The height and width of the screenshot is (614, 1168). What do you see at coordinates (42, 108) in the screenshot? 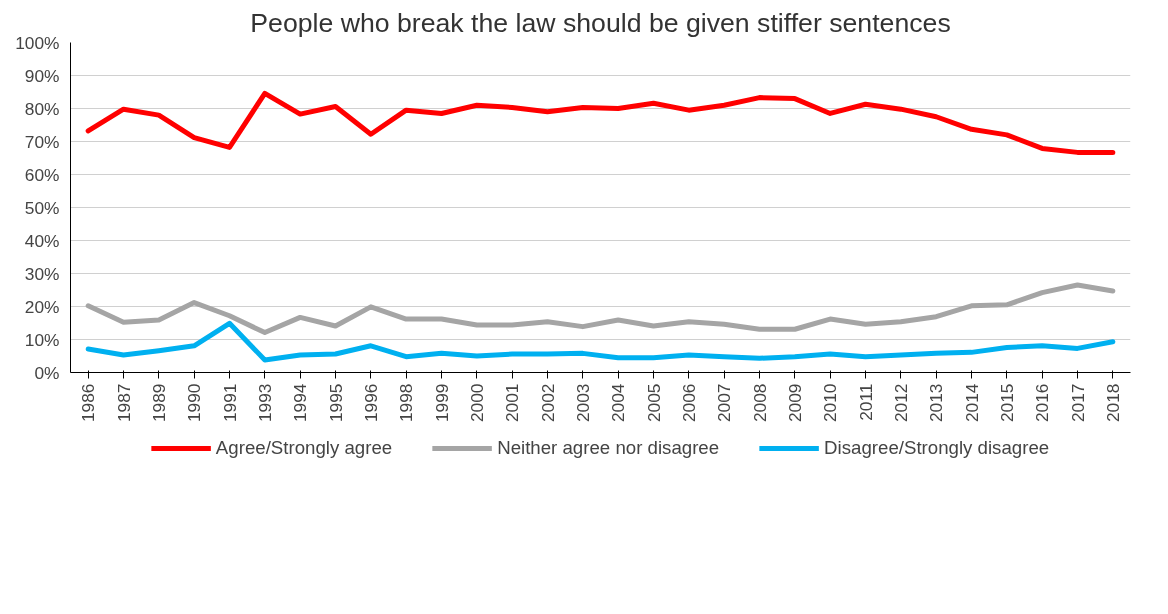
I see `y-tick-label: 80%` at bounding box center [42, 108].